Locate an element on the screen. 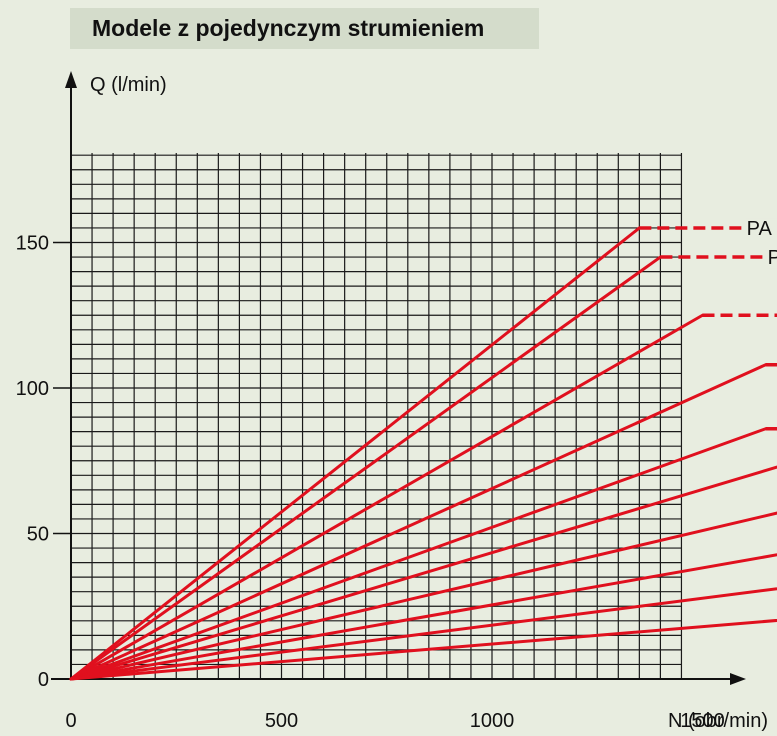 The image size is (777, 736). x-tick-label: 1000 is located at coordinates (492, 721).